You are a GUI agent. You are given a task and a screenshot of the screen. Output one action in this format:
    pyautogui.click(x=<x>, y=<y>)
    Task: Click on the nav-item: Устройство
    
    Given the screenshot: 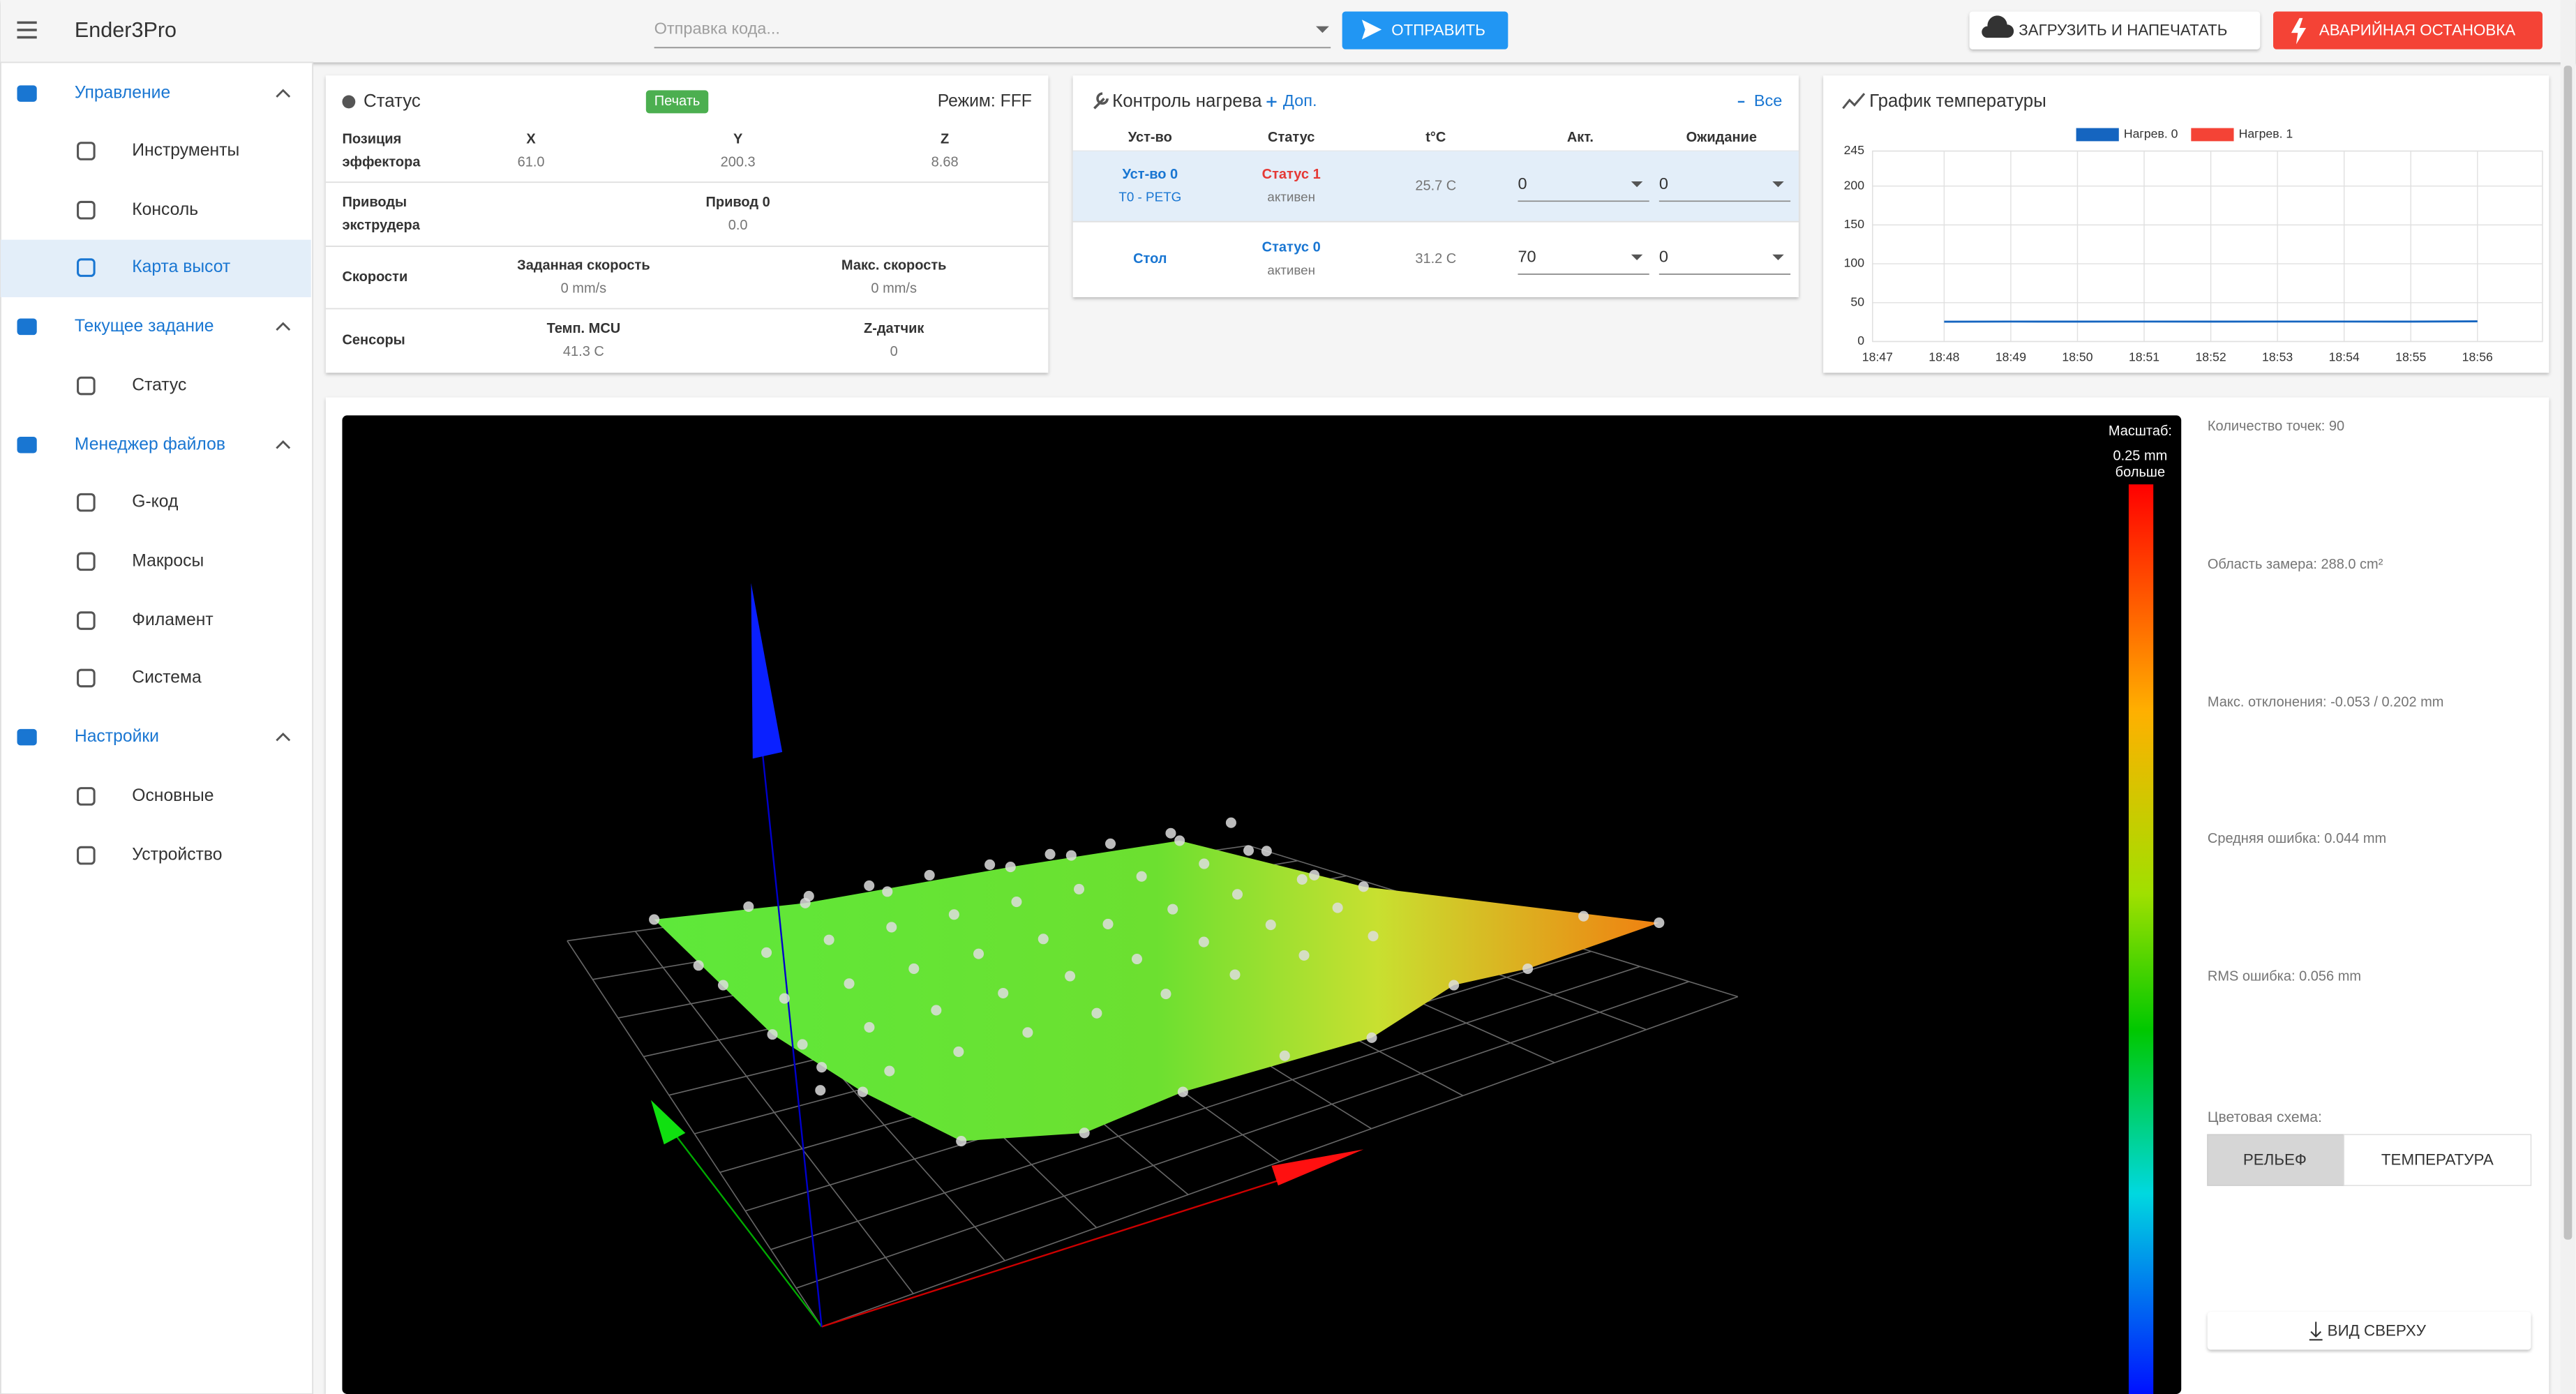 What is the action you would take?
    pyautogui.click(x=177, y=855)
    